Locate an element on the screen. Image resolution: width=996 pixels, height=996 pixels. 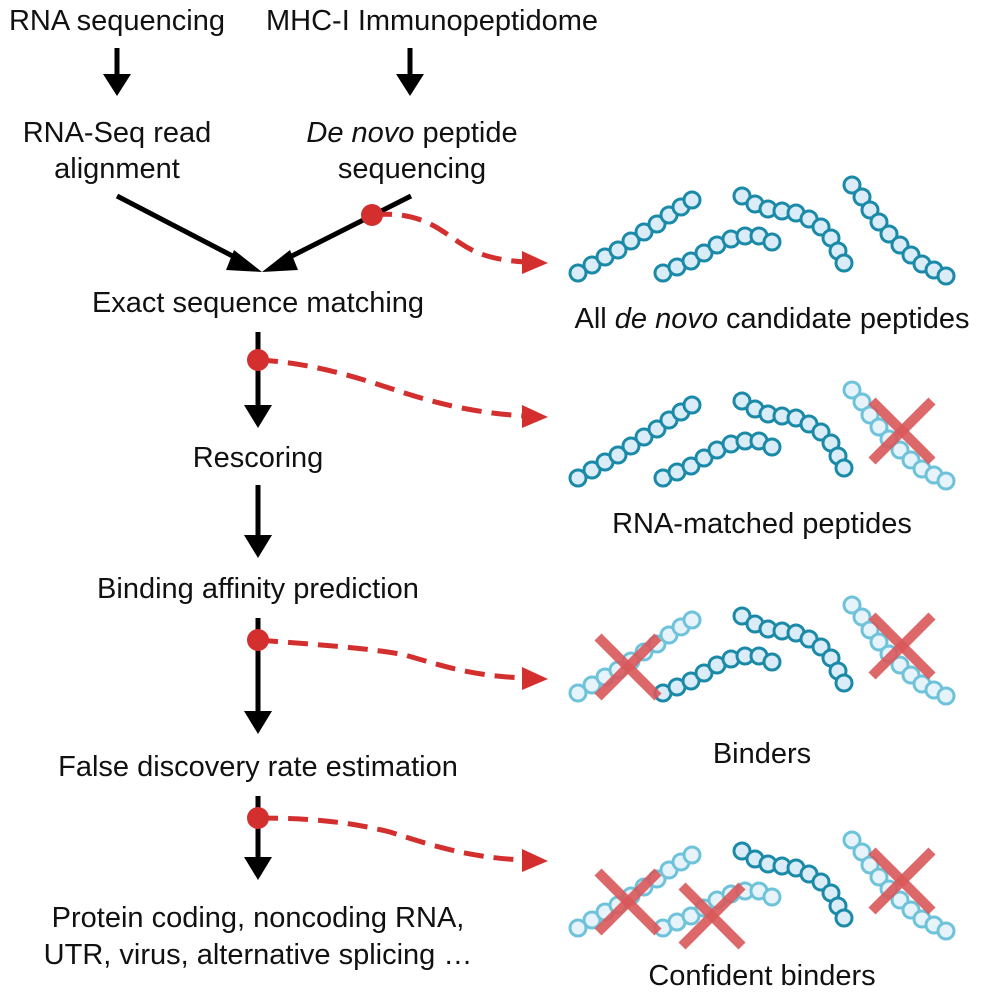
label-rna-matched: RNA-matched peptides is located at coordinates (762, 524).